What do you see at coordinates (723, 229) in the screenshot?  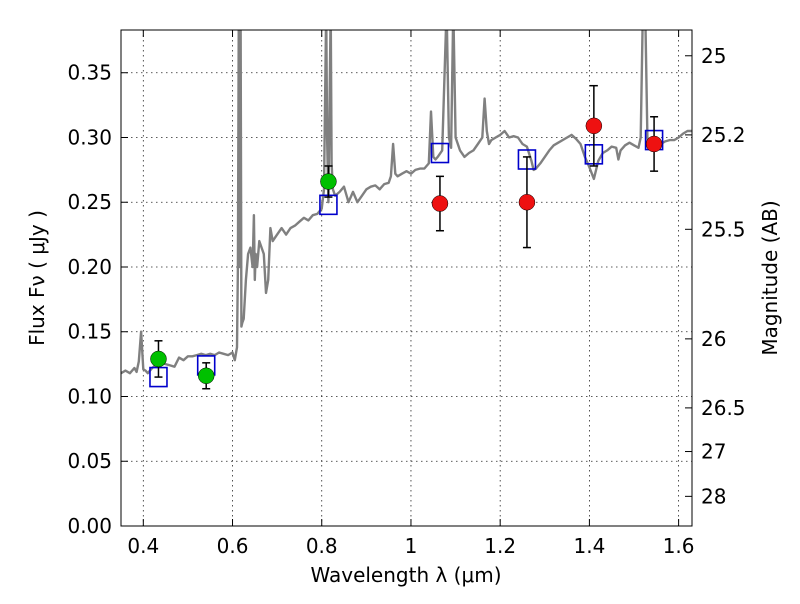 I see `y2-tick-label: 25.5` at bounding box center [723, 229].